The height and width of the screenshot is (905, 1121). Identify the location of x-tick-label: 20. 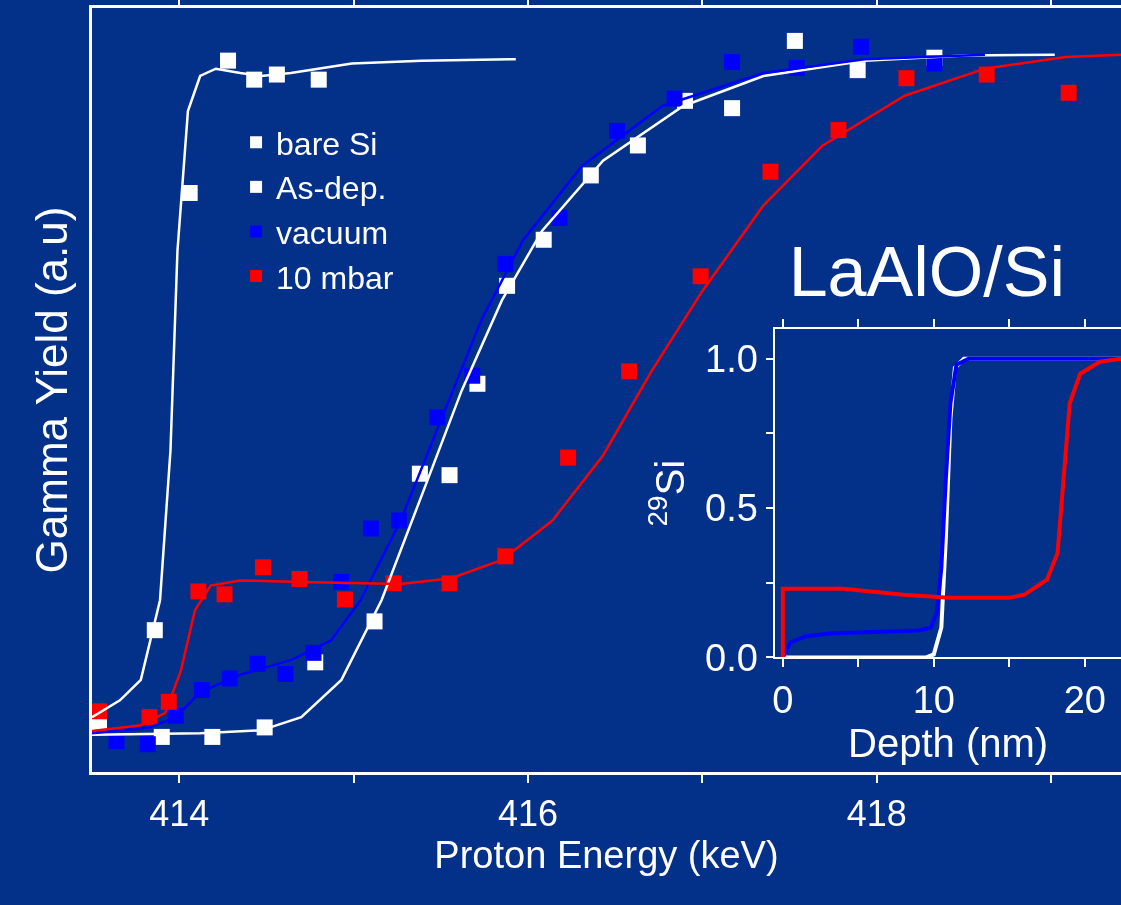
(1084, 699).